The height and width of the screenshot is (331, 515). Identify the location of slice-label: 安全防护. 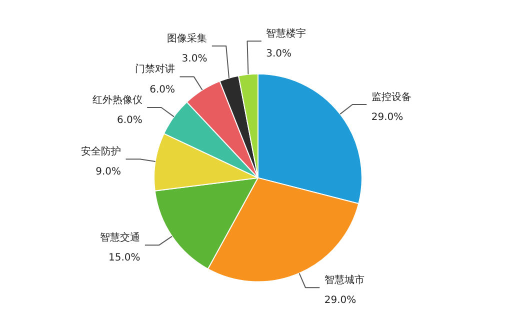
(101, 152).